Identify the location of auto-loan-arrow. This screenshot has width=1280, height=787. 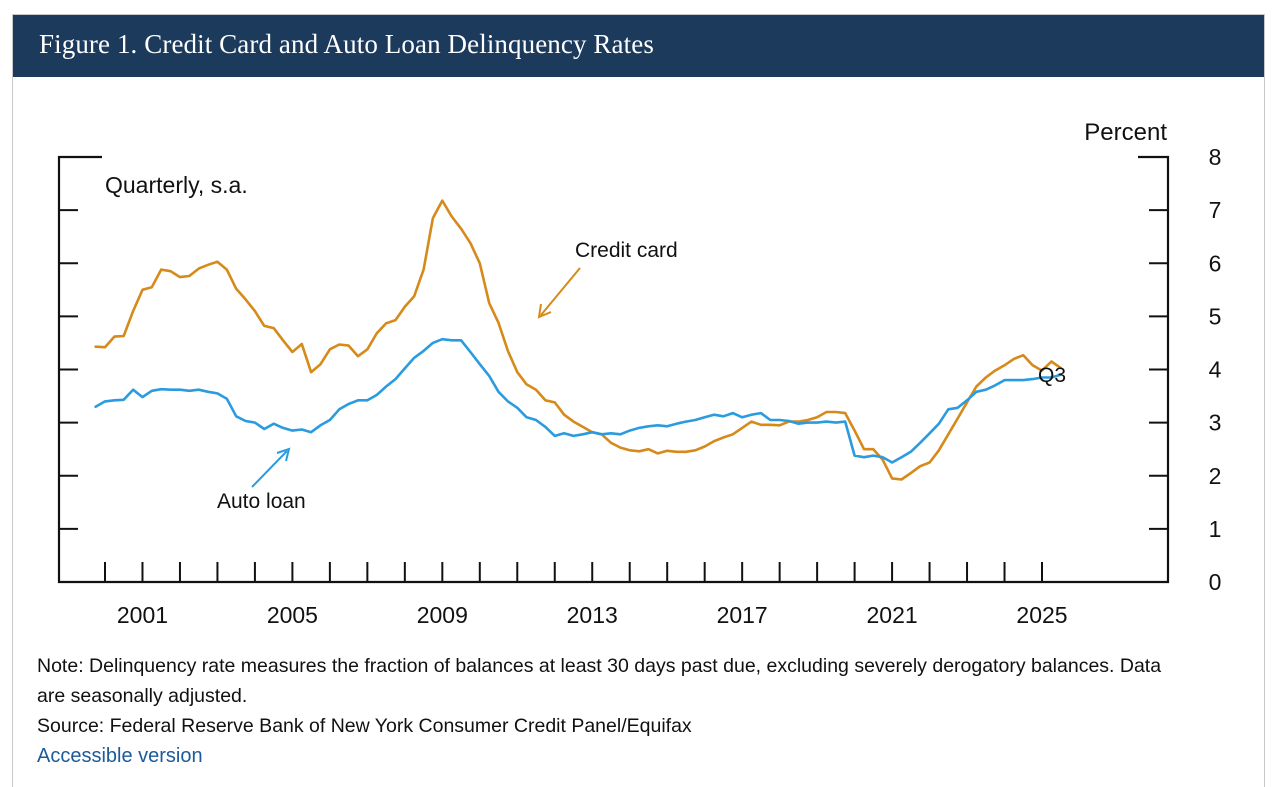
(269, 469).